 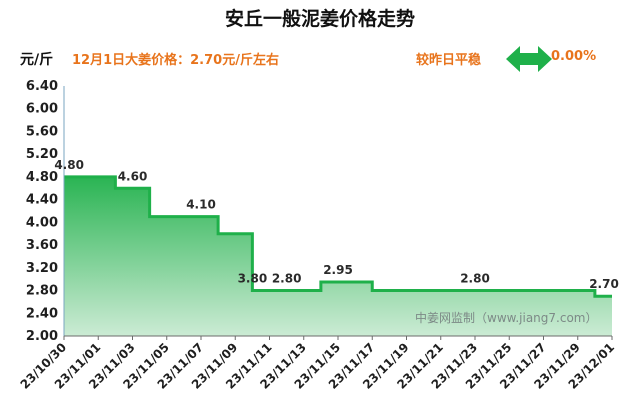 What do you see at coordinates (529, 59) in the screenshot?
I see `double-arrow-icon` at bounding box center [529, 59].